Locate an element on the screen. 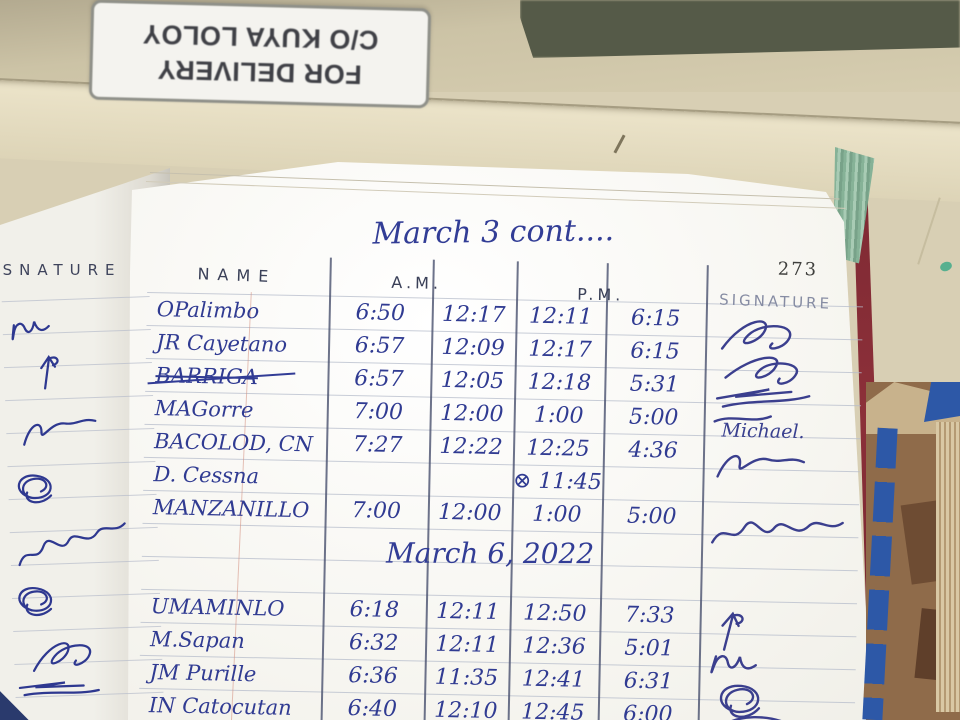  table-row: JM Purille 6:36 11:35 12:41 6:31 is located at coordinates (497, 686).